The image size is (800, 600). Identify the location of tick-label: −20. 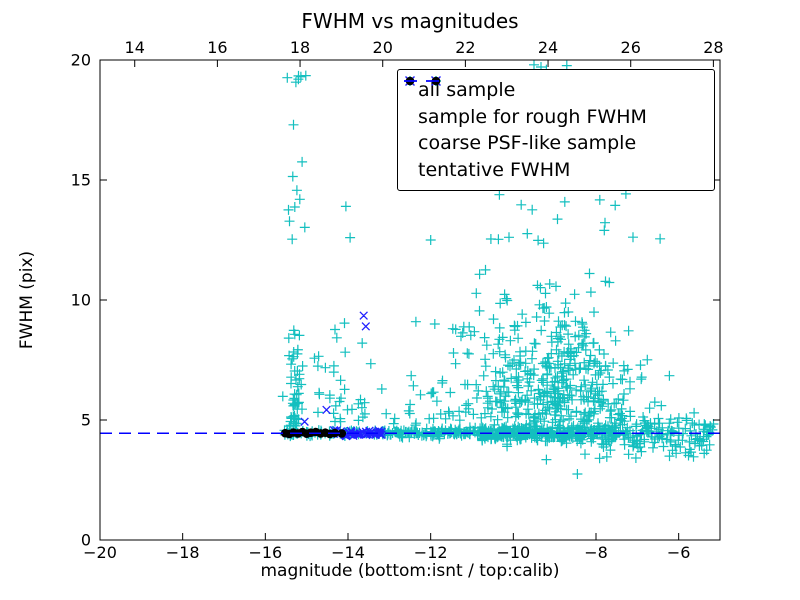
(100, 552).